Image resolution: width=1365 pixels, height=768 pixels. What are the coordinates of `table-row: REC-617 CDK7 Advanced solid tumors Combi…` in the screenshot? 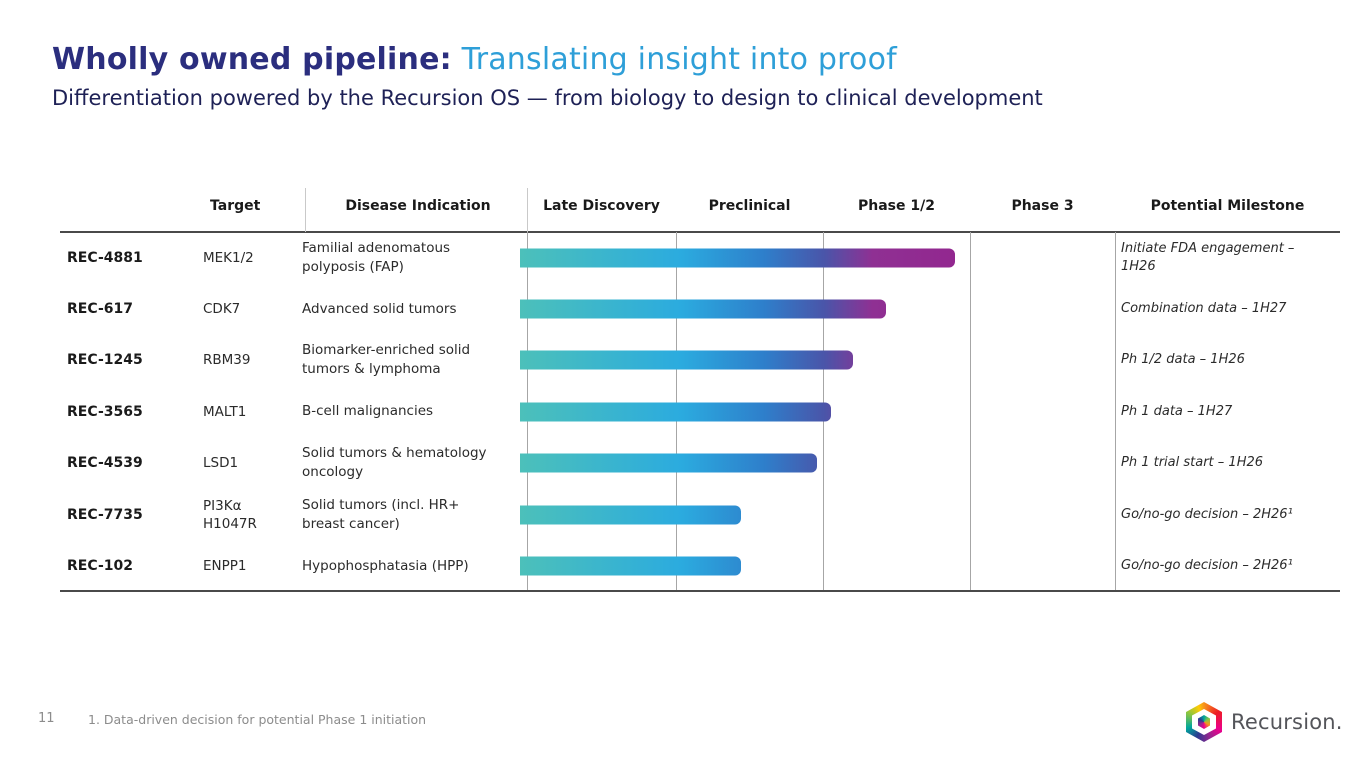 It's located at (700, 308).